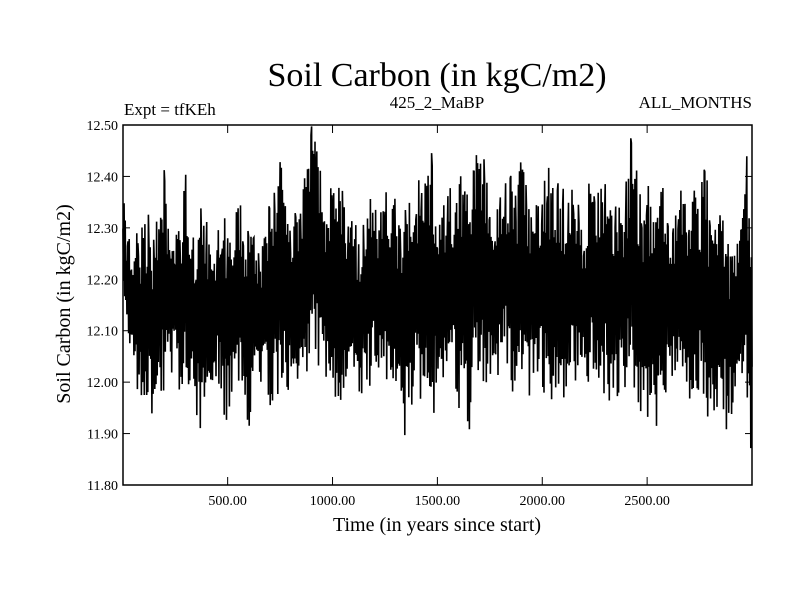 The width and height of the screenshot is (800, 600). I want to click on chart-subtitle-period: 425_2_MaBP, so click(437, 102).